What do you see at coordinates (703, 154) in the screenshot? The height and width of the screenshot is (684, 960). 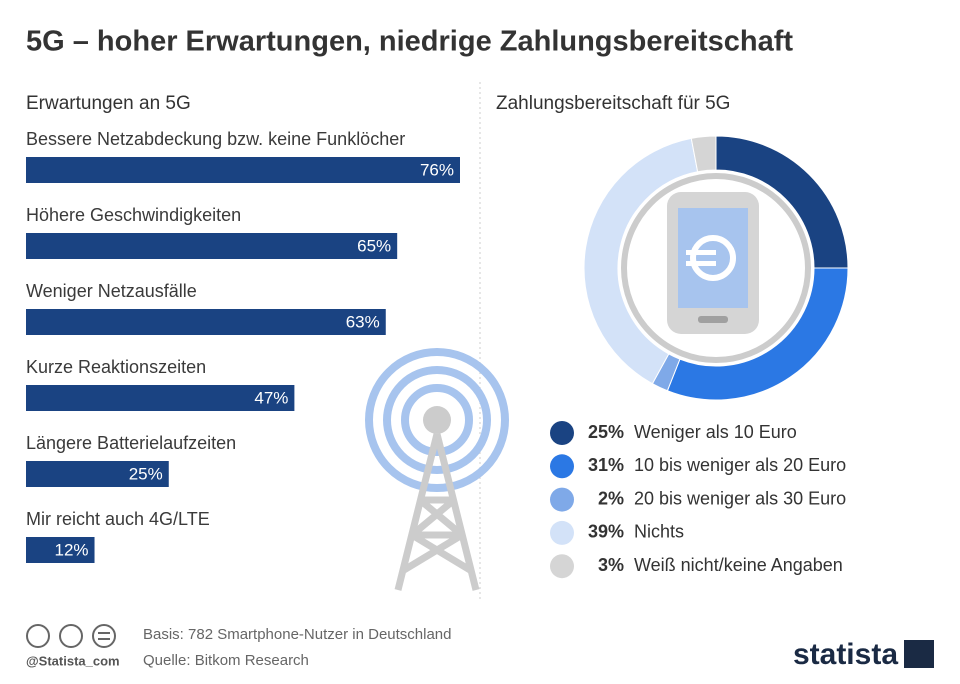 I see `donut-segment` at bounding box center [703, 154].